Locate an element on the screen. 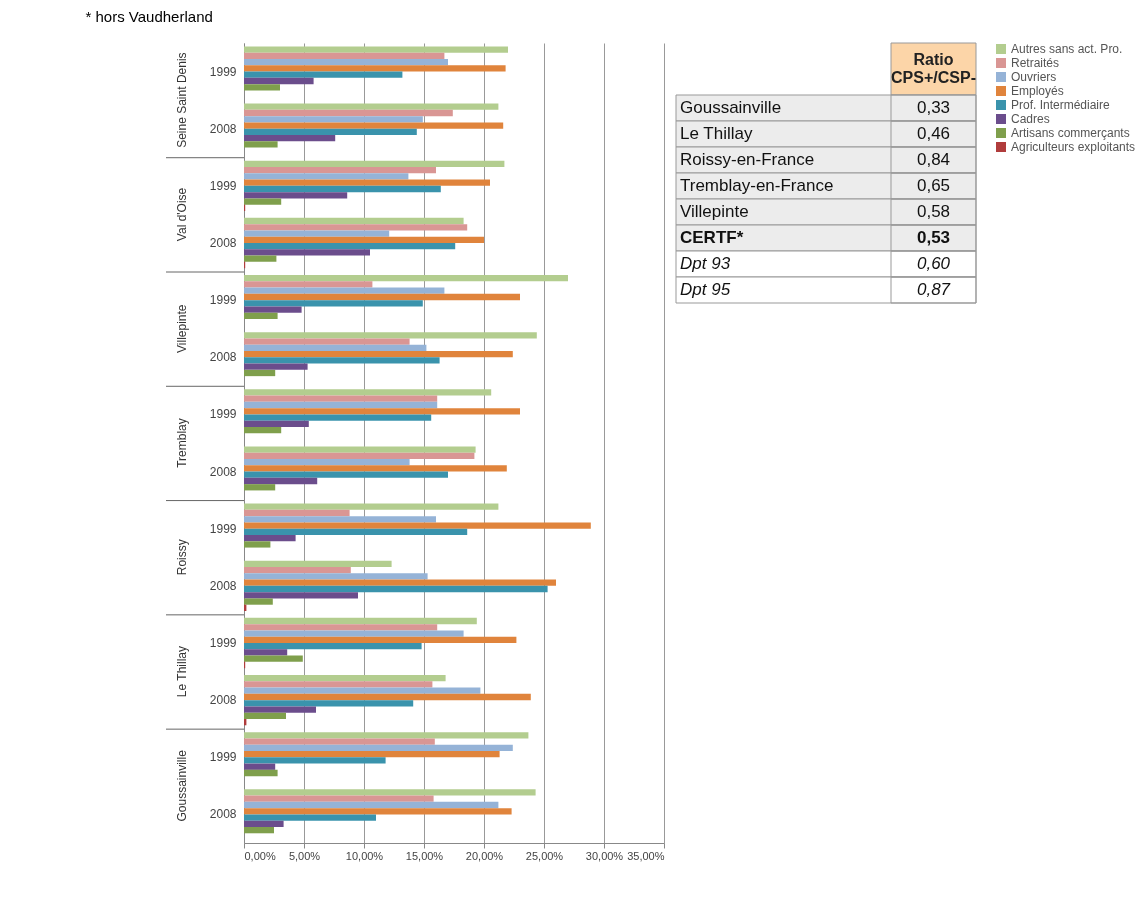 The width and height of the screenshot is (1145, 921). legend-label: Agriculteurs exploitants is located at coordinates (1073, 147).